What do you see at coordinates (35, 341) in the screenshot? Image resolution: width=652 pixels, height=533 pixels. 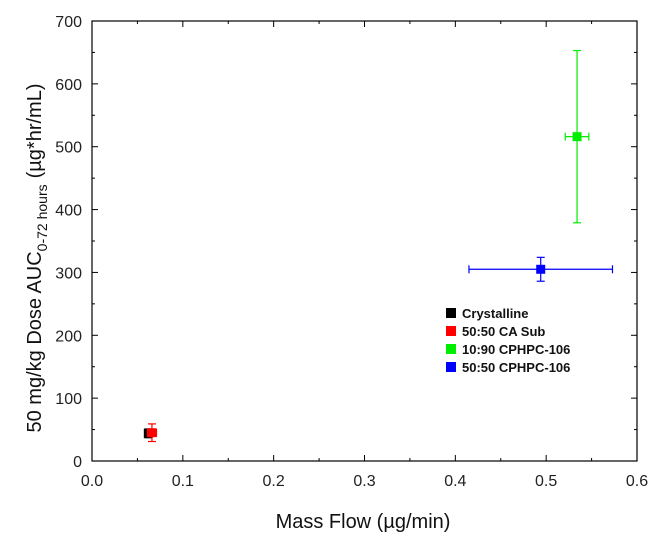 I see `y-axis-title-main: 50 mg/kg Dose AUC` at bounding box center [35, 341].